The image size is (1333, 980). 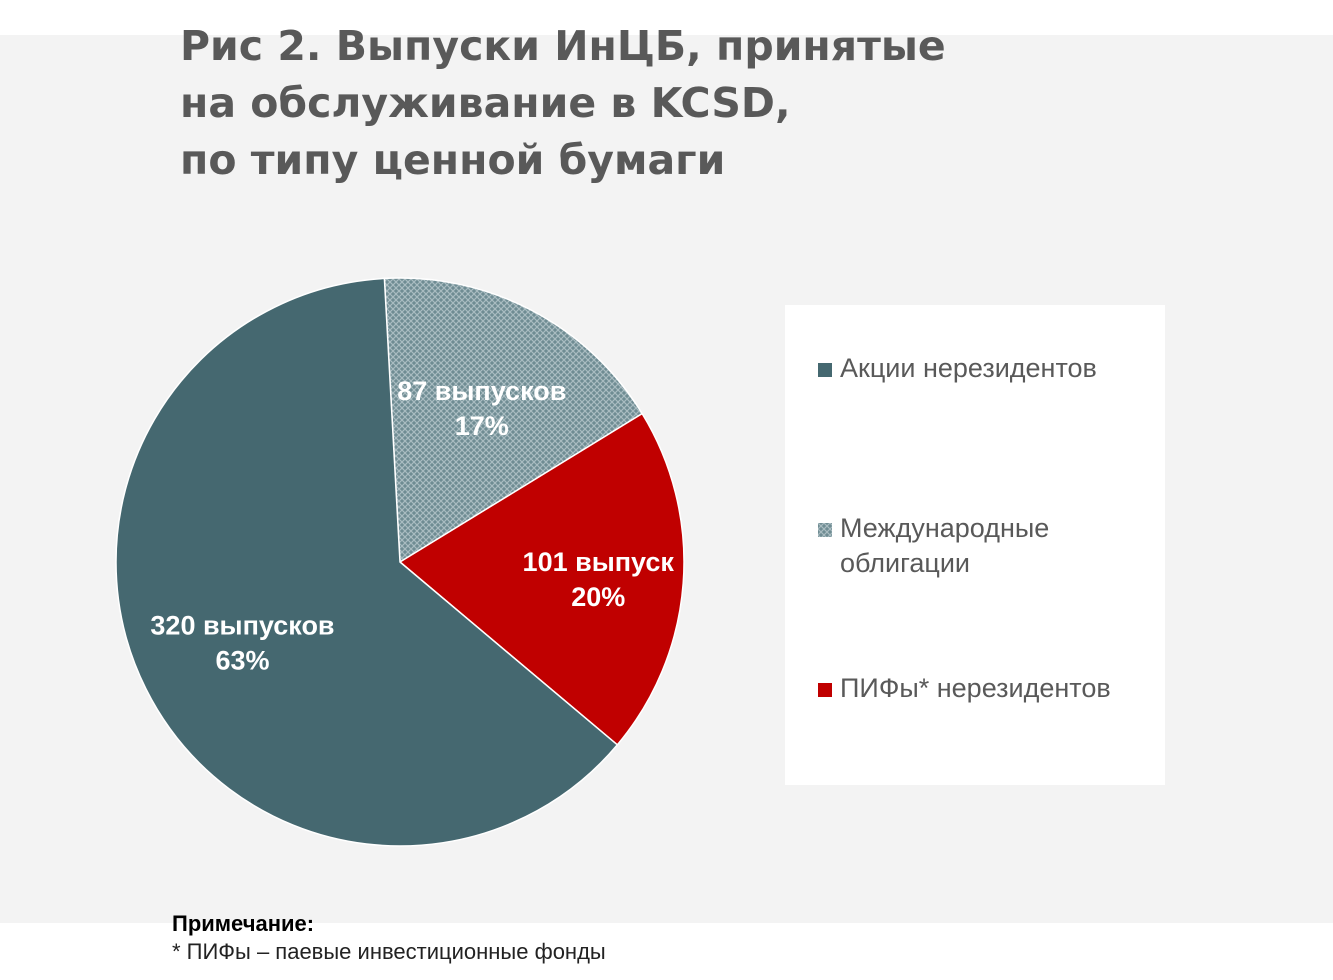 I want to click on legend-label-funds: ПИФы* нерезидентов, so click(x=975, y=688).